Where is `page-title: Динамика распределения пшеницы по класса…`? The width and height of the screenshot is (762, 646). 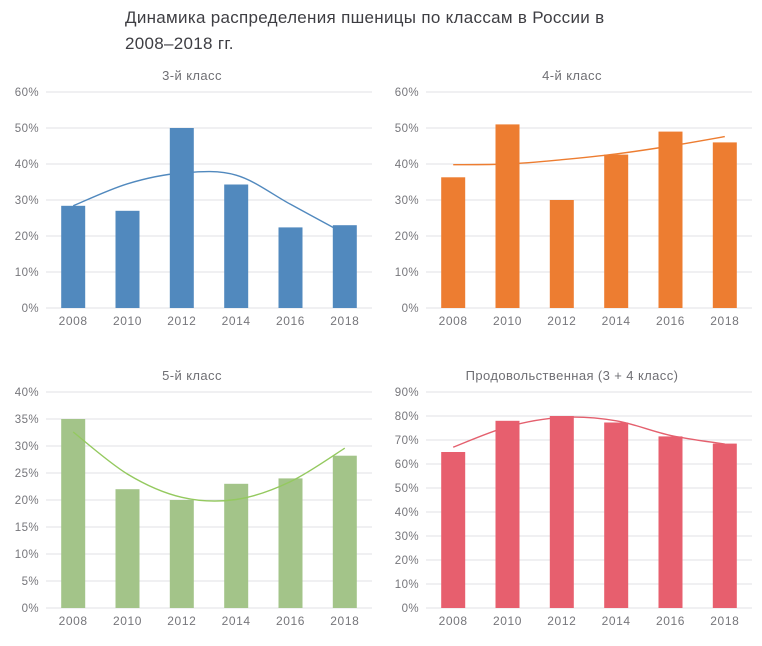 page-title: Динамика распределения пшеницы по класса… is located at coordinates (395, 31).